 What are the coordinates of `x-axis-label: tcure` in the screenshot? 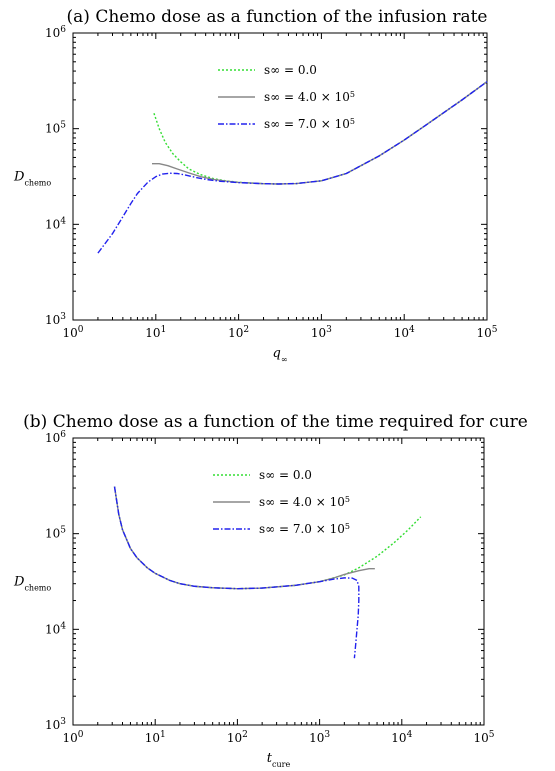 It's located at (279, 760).